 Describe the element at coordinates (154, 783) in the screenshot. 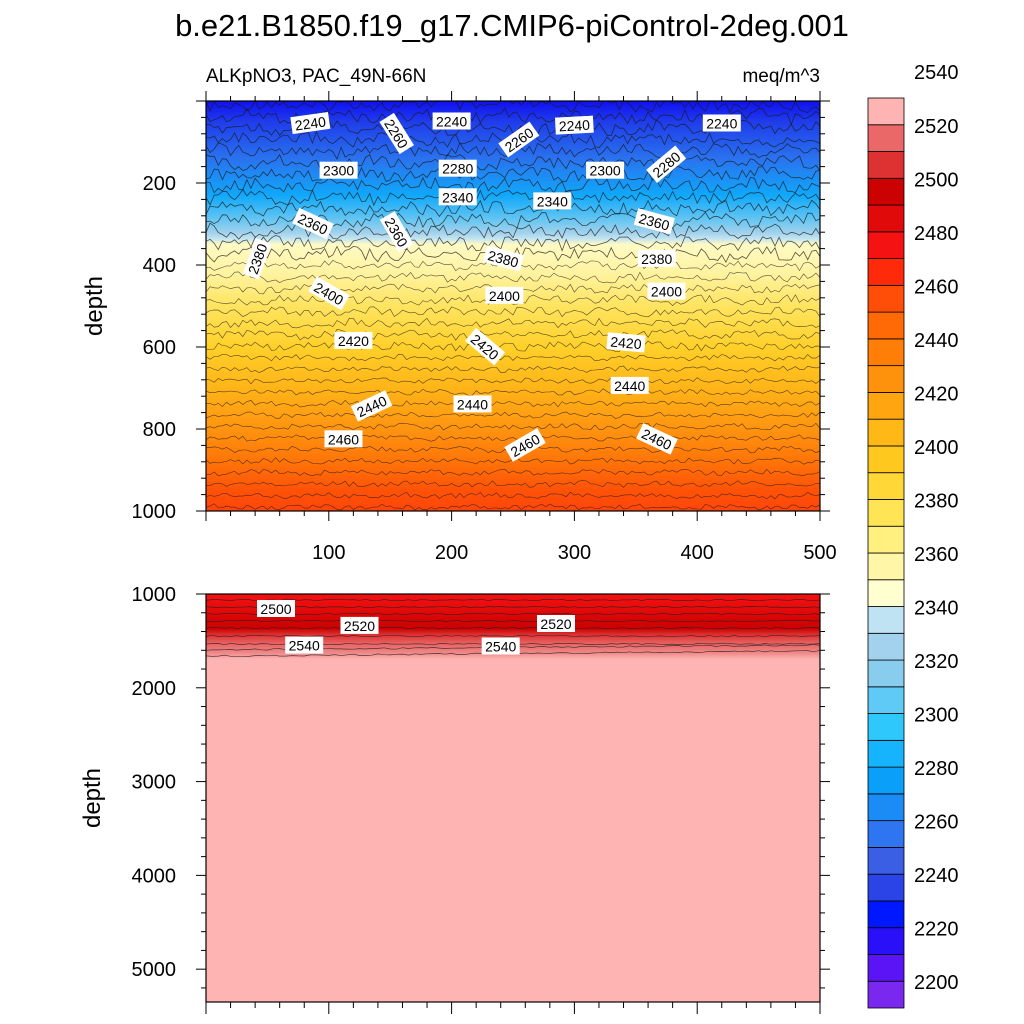

I see `y-tick-label: 3000` at that location.